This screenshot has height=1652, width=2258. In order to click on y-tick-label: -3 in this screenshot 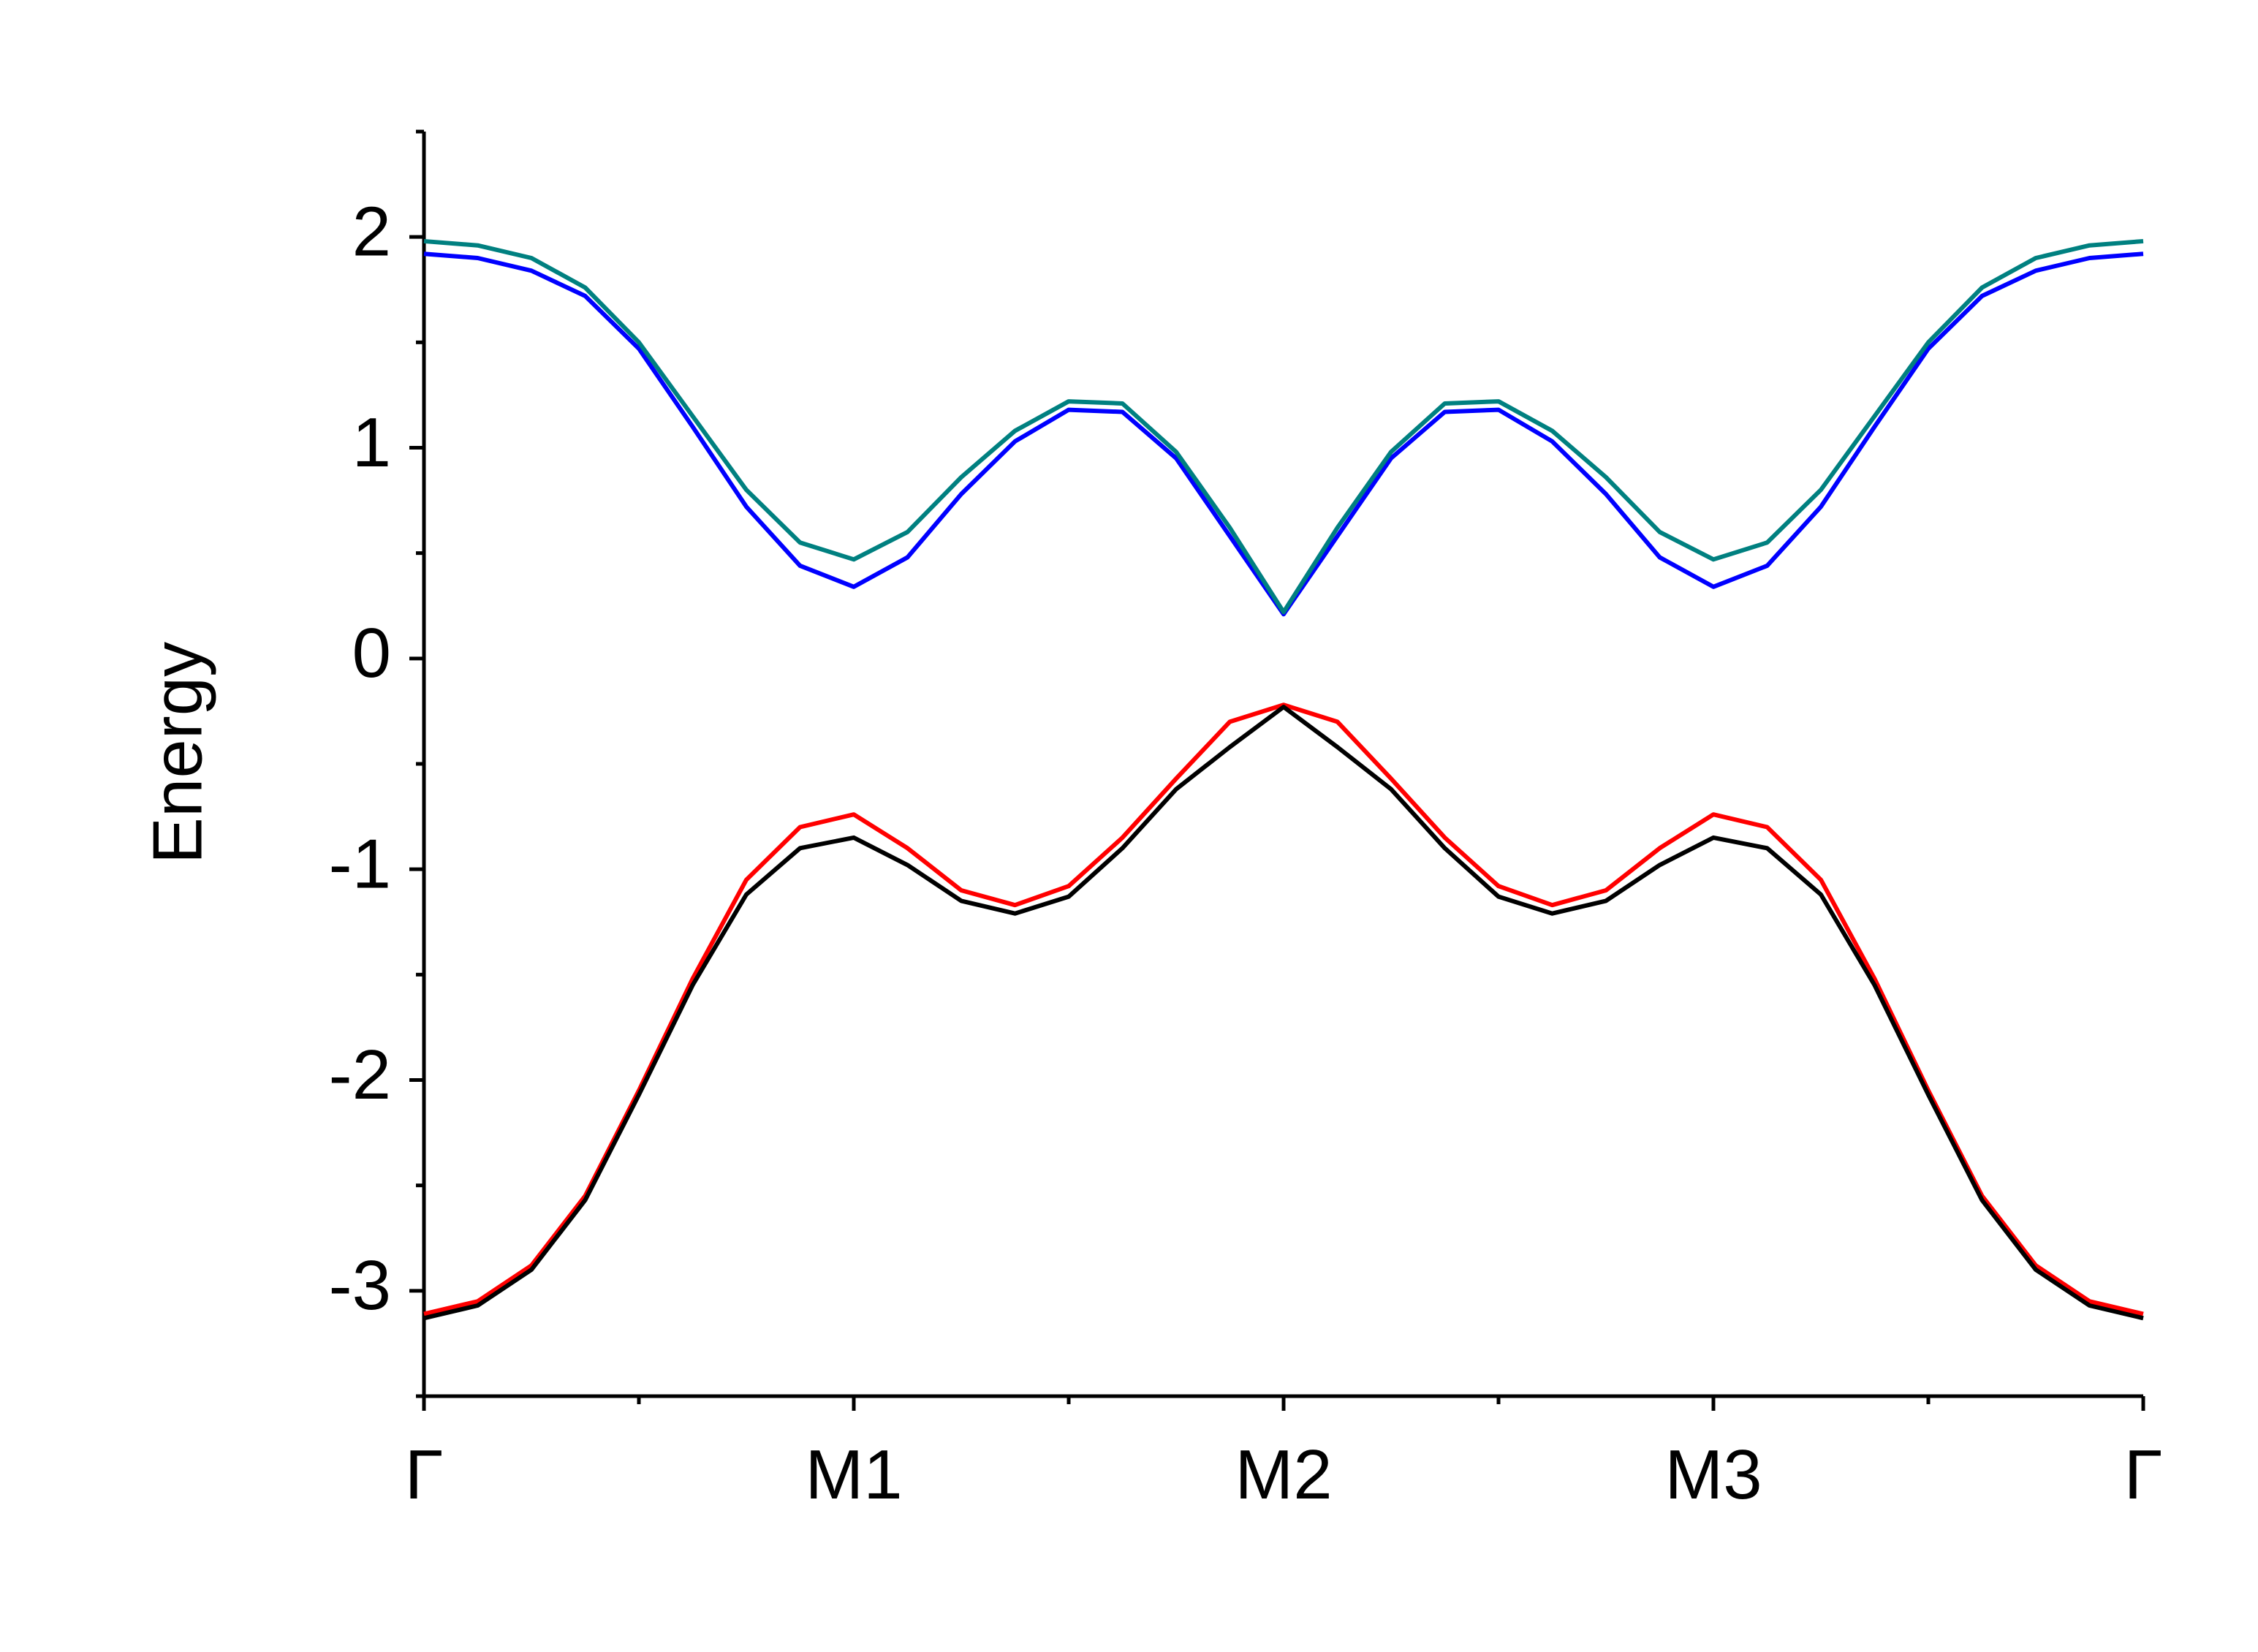, I will do `click(360, 1285)`.